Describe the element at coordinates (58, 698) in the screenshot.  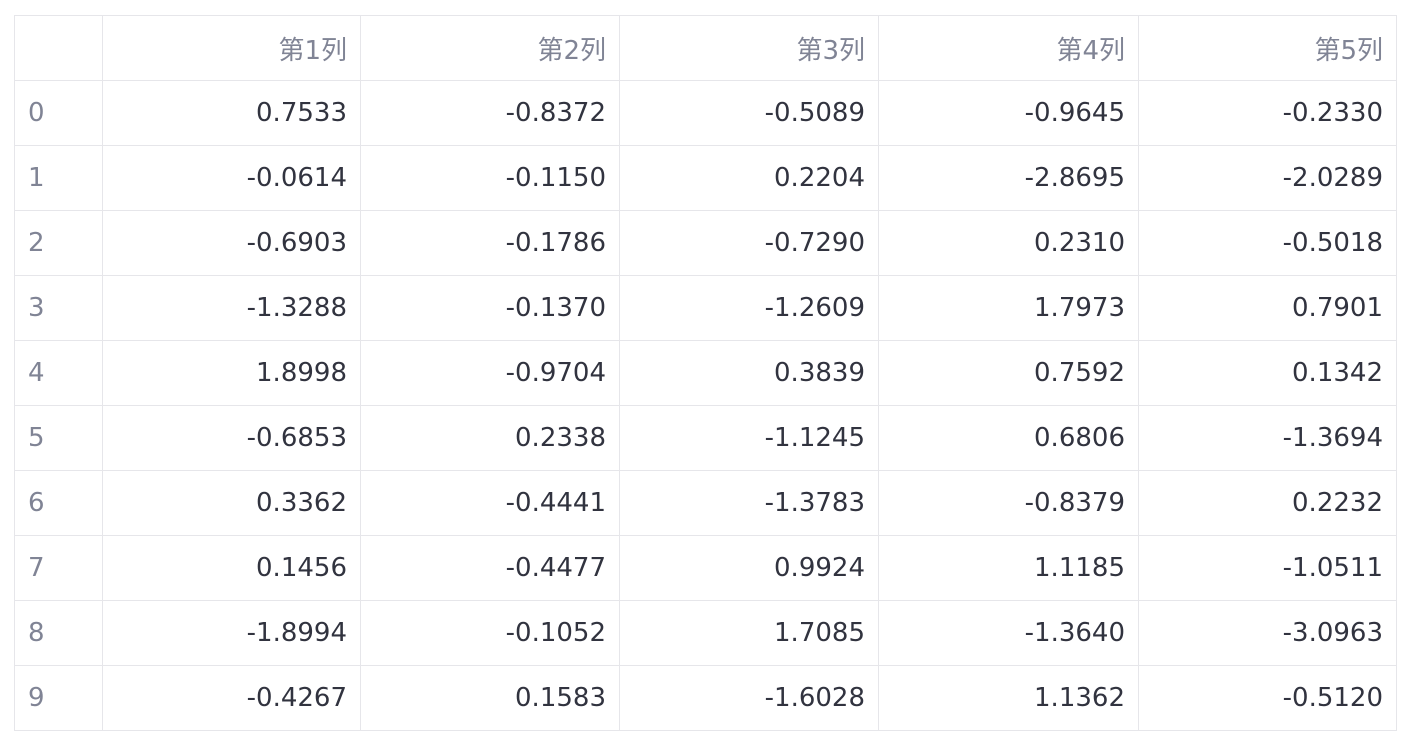
I see `row-index: 9` at that location.